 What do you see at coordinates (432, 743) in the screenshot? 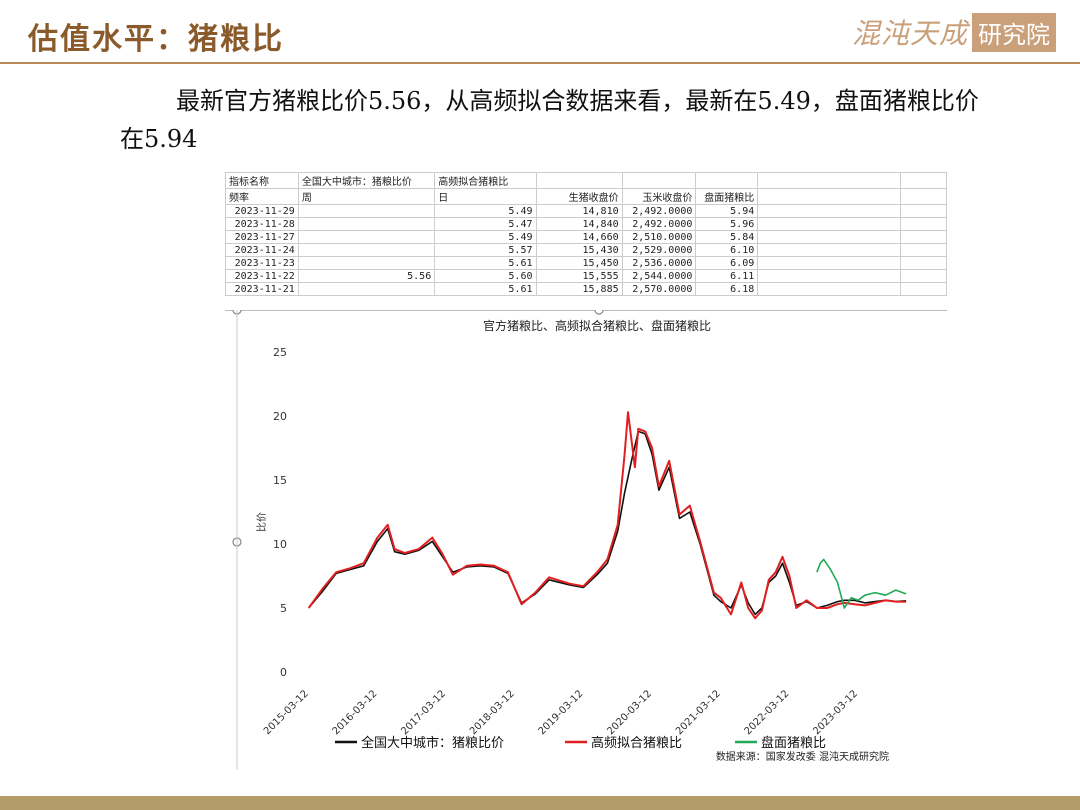
I see `legend-label: 全国大中城市：猪粮比价` at bounding box center [432, 743].